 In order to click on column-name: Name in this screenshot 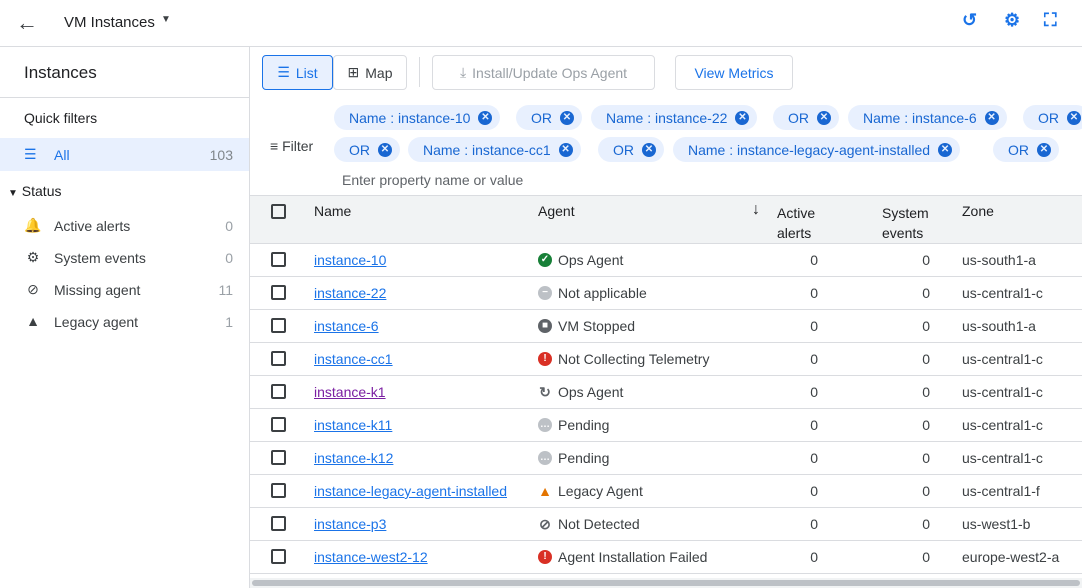, I will do `click(333, 211)`.